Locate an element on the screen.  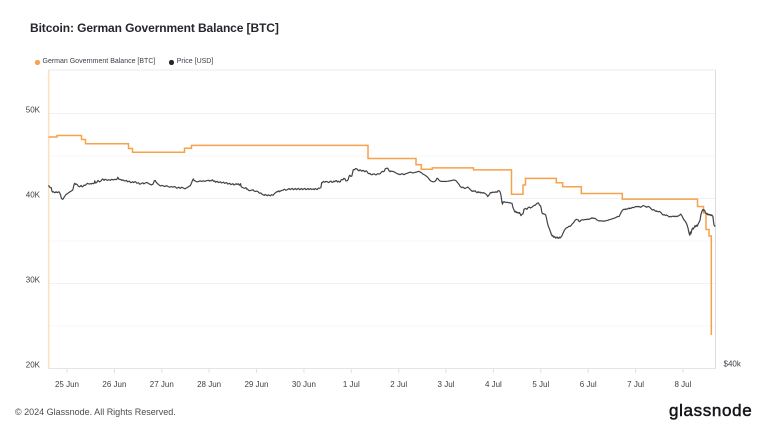
svg-text: 27 Jun is located at coordinates (162, 384).